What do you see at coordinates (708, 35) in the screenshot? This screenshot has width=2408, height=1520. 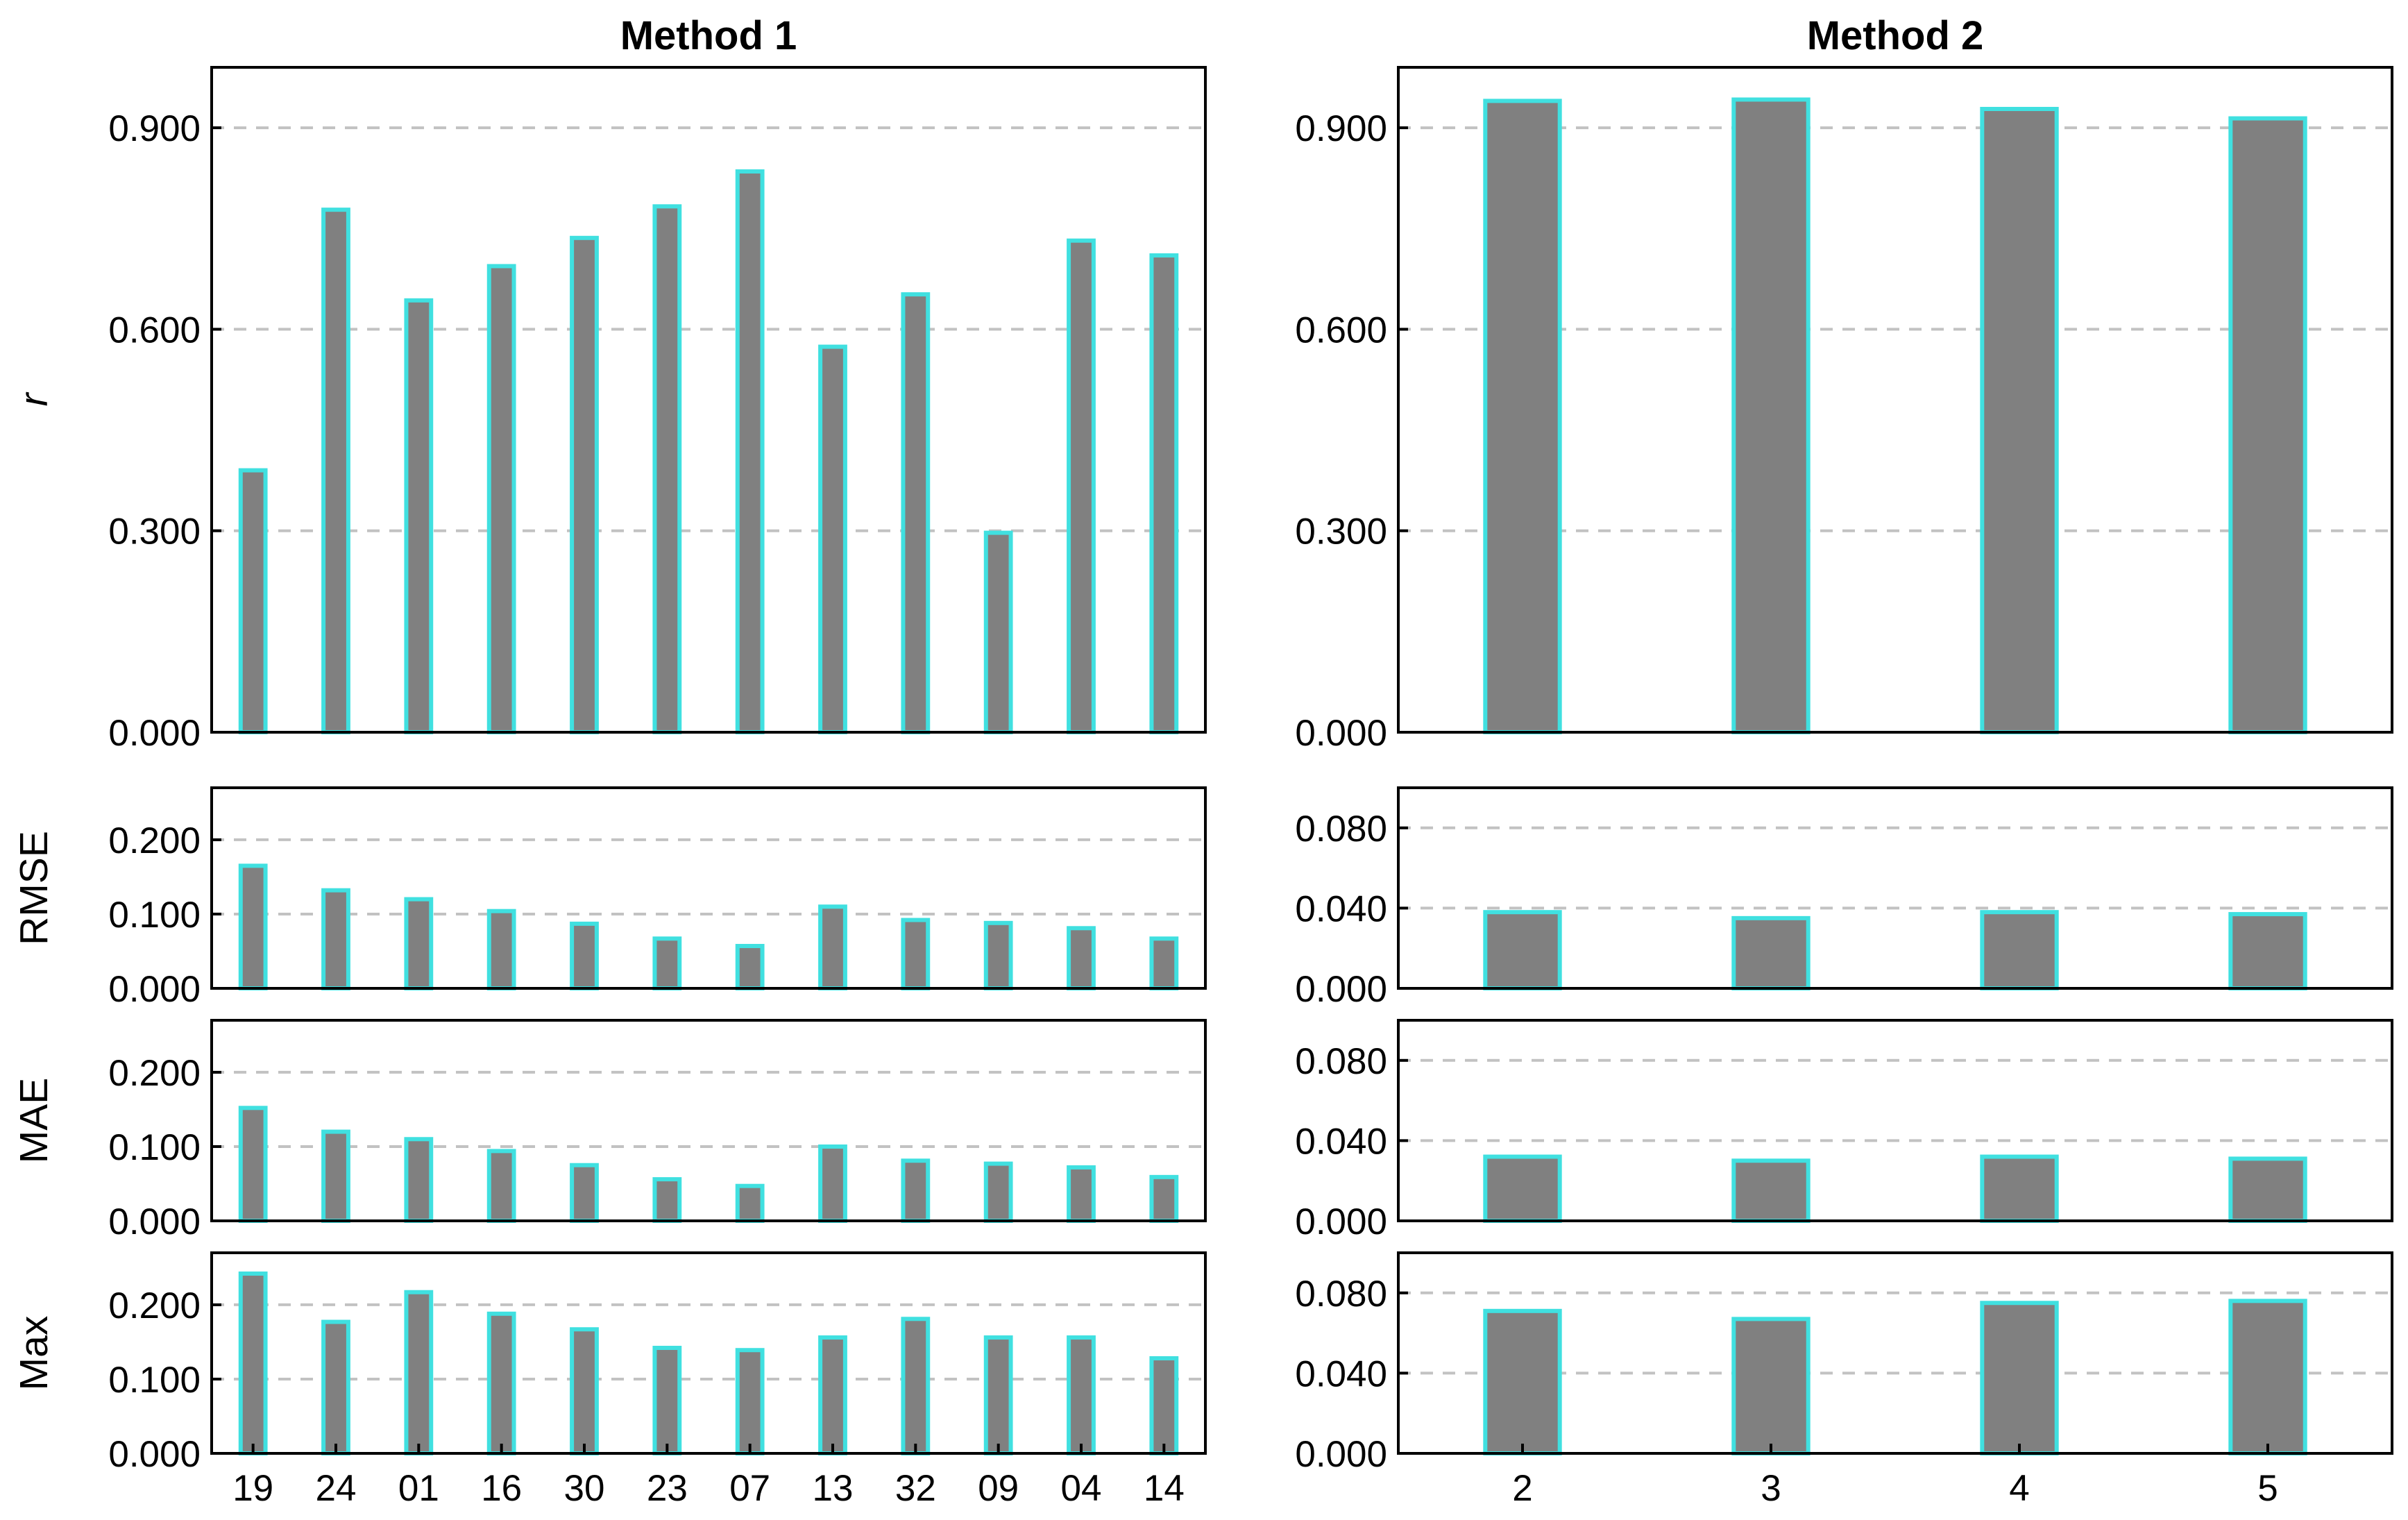 I see `chart-title: Method 1` at bounding box center [708, 35].